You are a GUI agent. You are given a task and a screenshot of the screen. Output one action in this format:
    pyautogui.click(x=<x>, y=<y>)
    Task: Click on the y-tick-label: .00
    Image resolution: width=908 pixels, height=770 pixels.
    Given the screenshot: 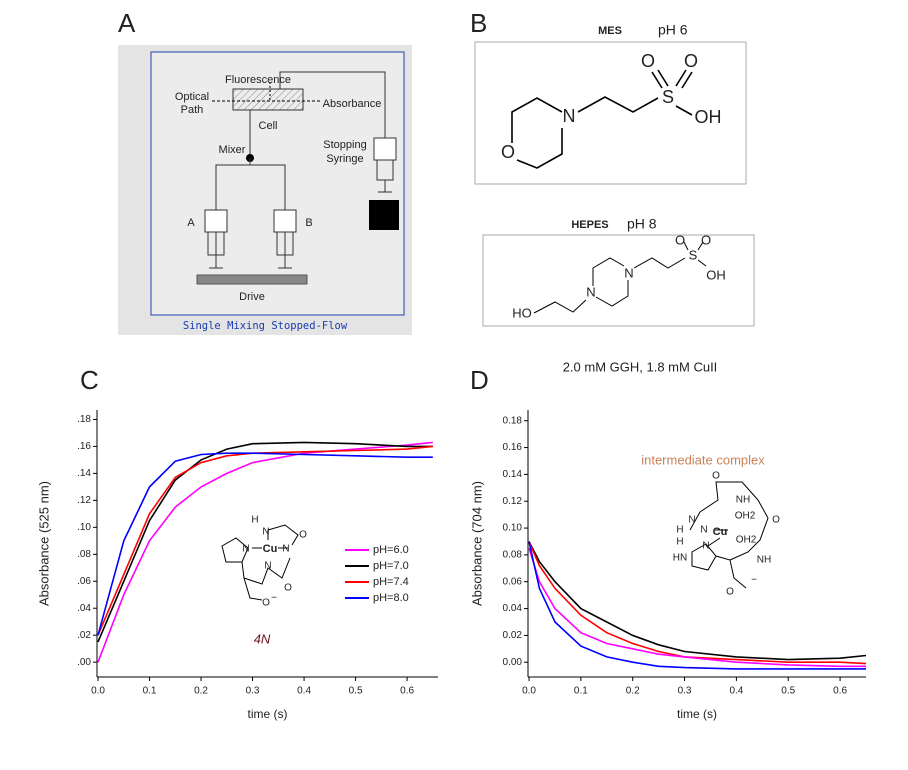 What is the action you would take?
    pyautogui.click(x=84, y=662)
    